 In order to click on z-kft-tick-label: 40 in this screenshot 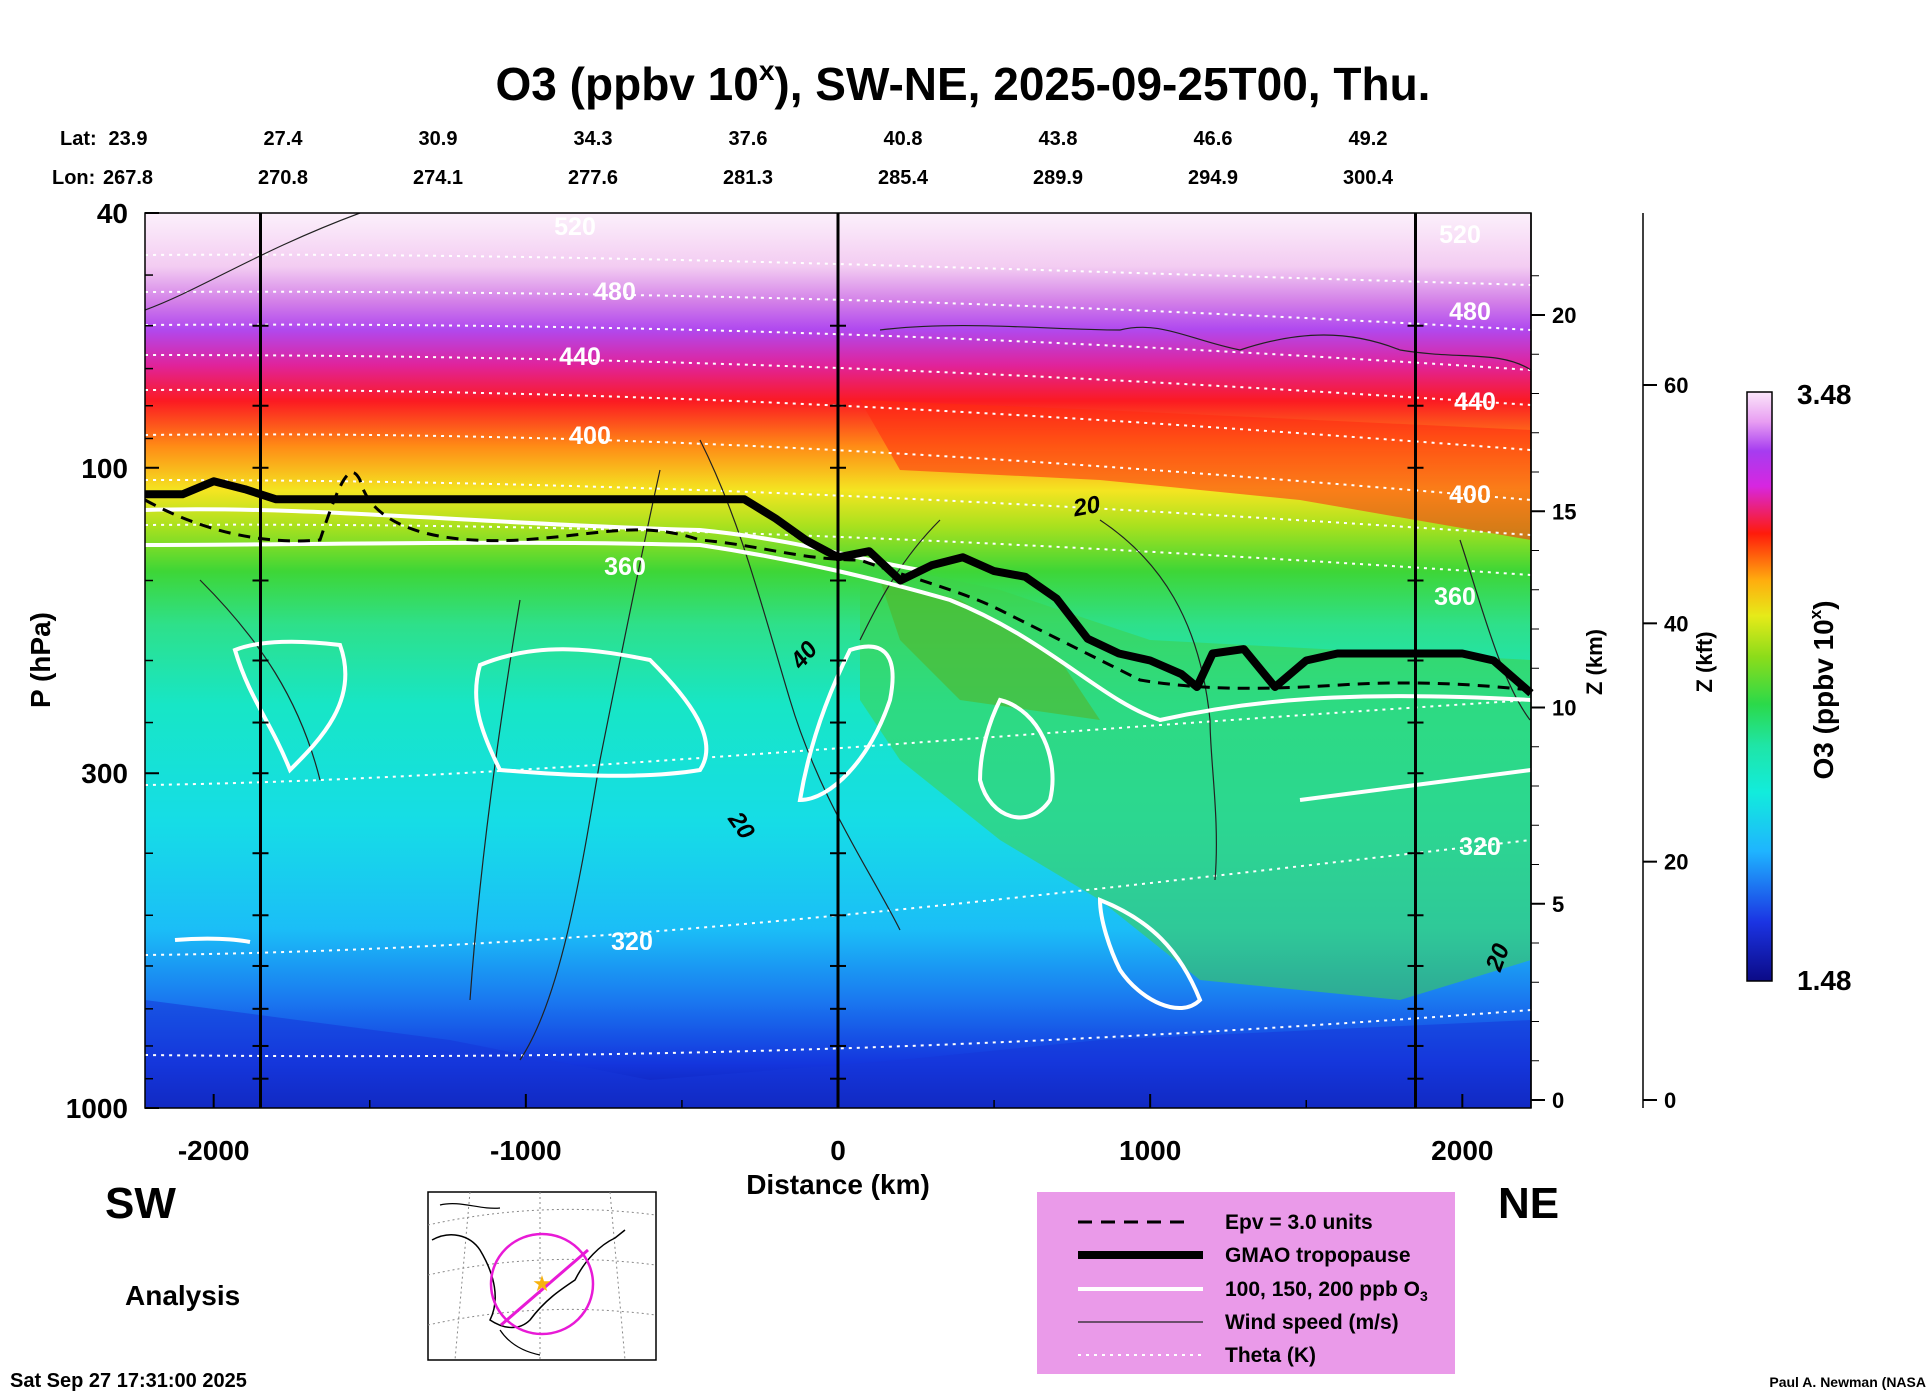, I will do `click(1676, 623)`.